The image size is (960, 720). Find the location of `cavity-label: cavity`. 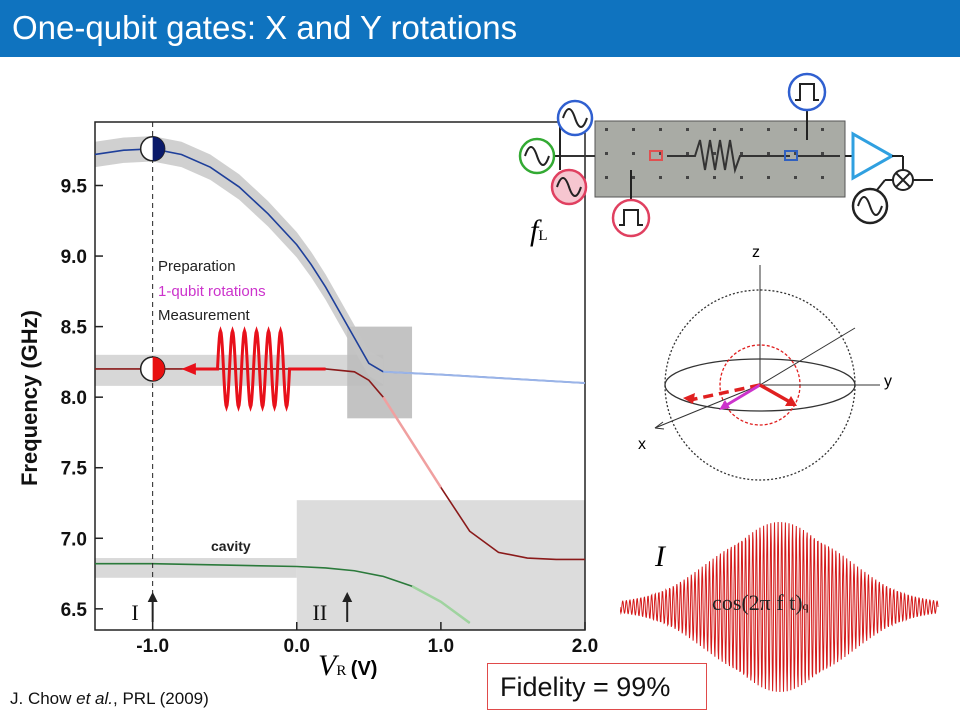

cavity-label: cavity is located at coordinates (231, 546).